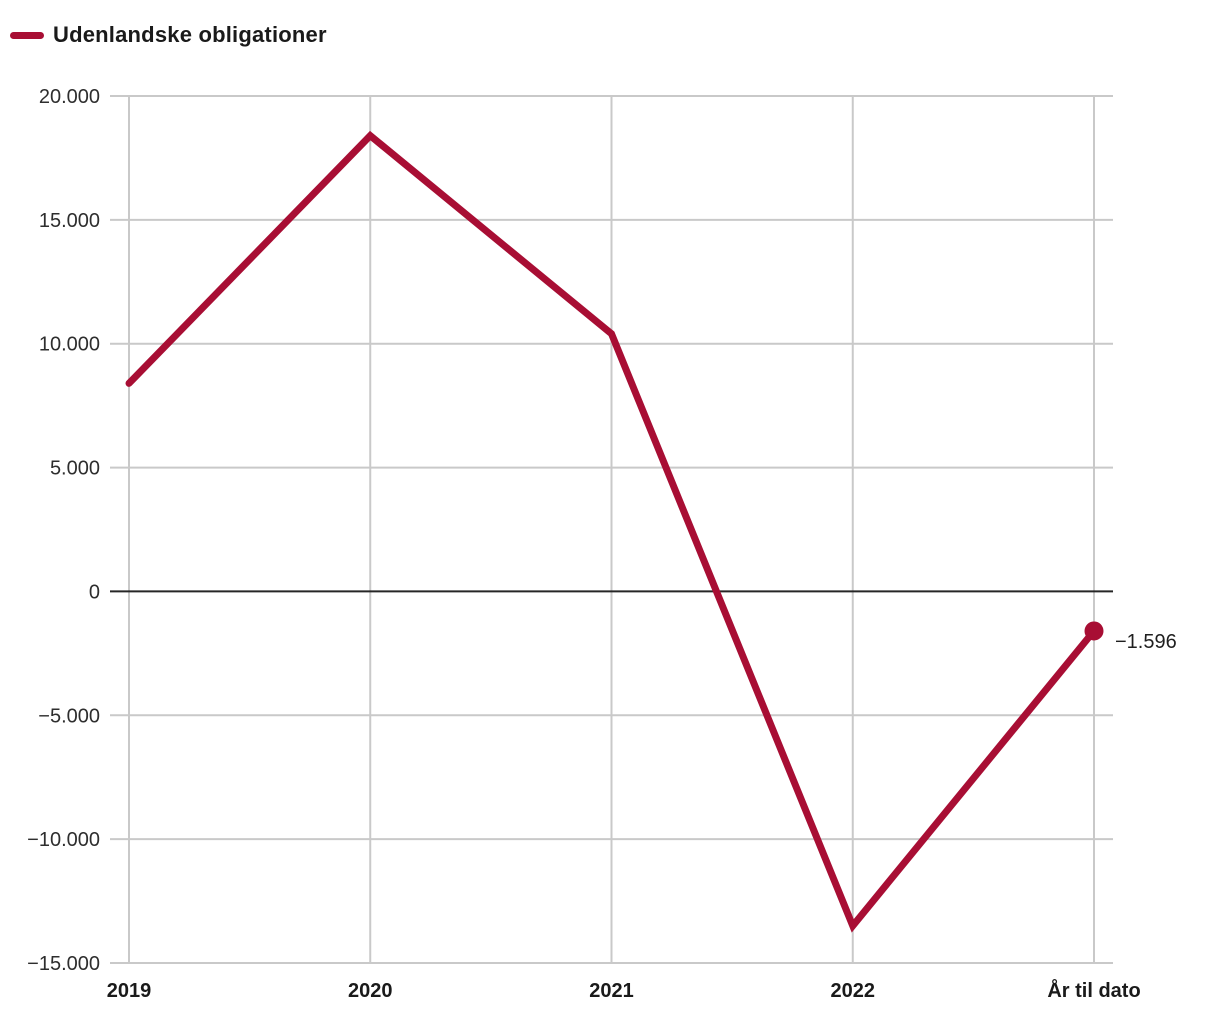 The width and height of the screenshot is (1220, 1020). Describe the element at coordinates (190, 34) in the screenshot. I see `legend-label: Udenlandske obligationer` at that location.